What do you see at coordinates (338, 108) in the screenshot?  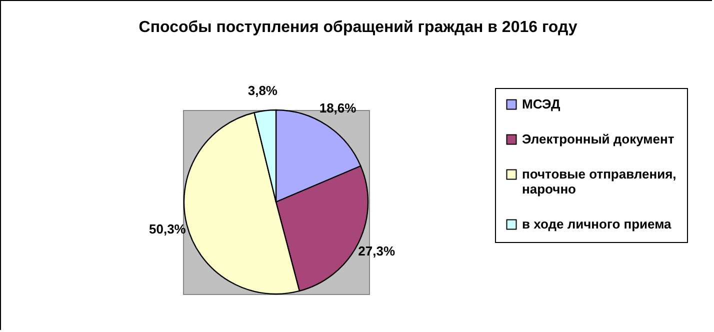 I see `data-label: 18,6%` at bounding box center [338, 108].